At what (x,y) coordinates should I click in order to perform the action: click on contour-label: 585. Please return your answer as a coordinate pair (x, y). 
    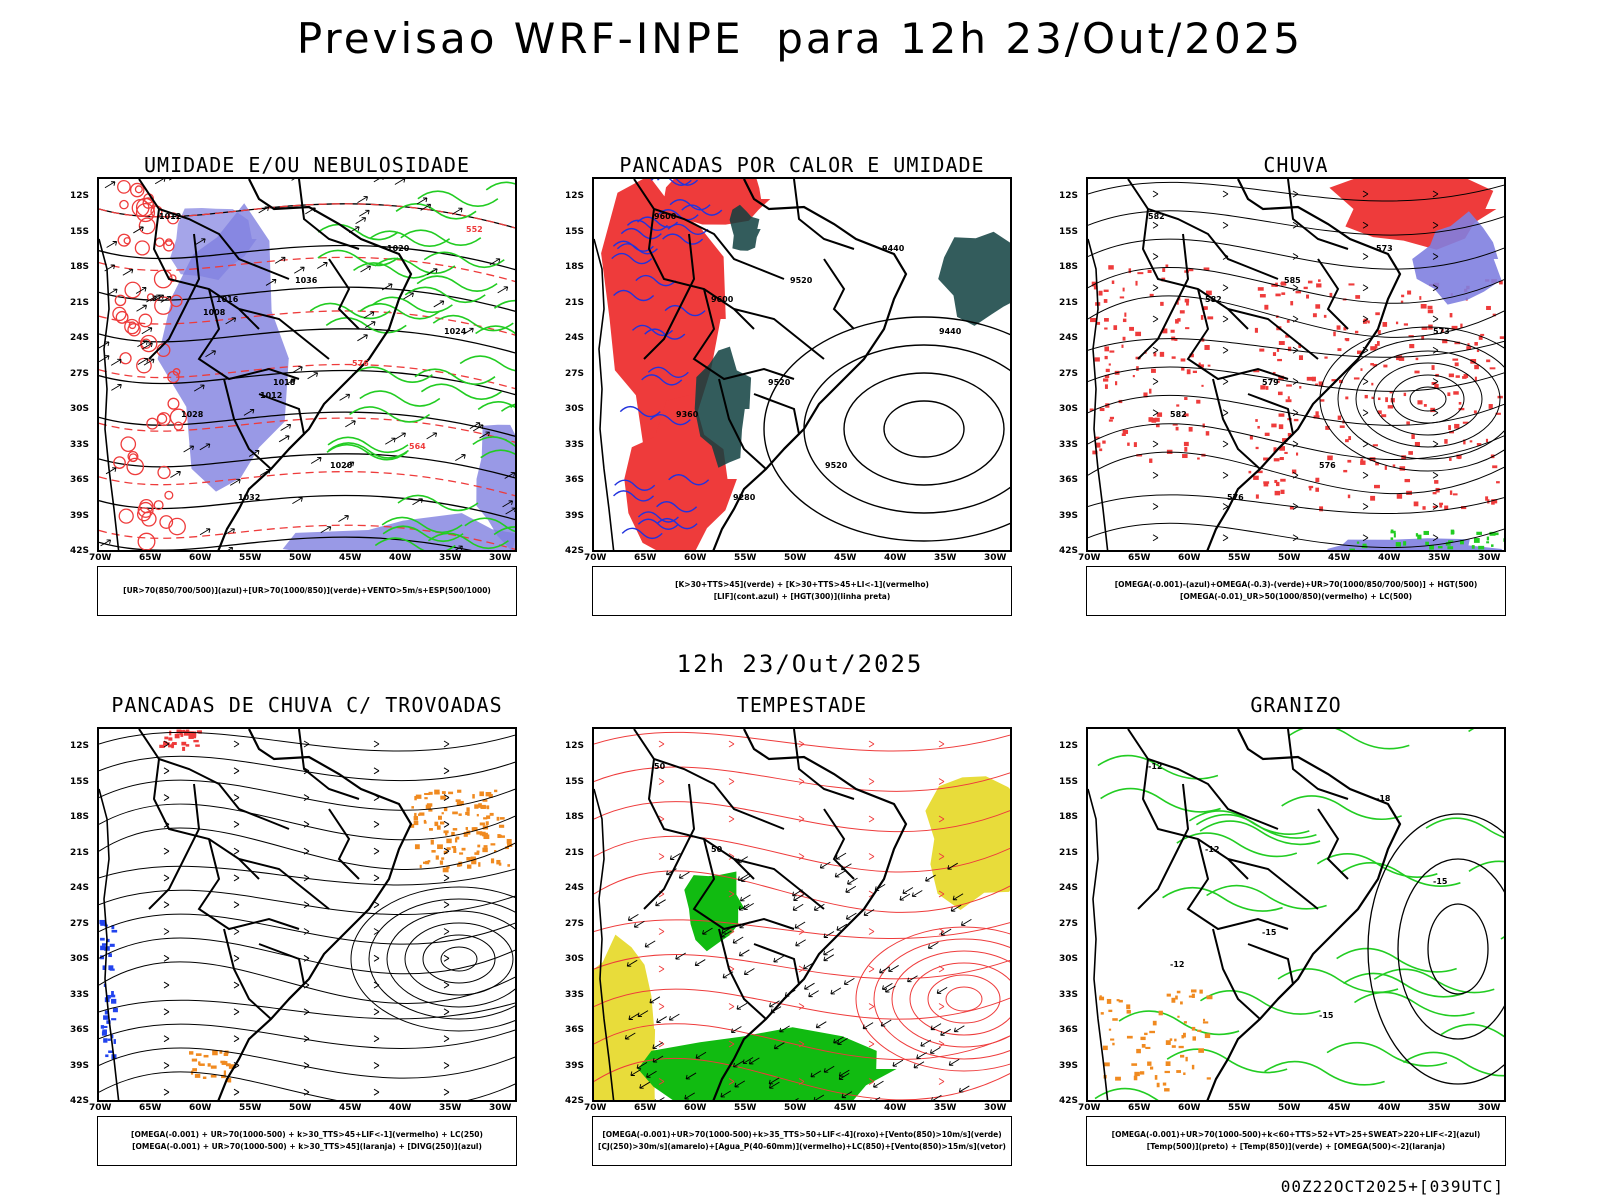
    Looking at the image, I should click on (1292, 280).